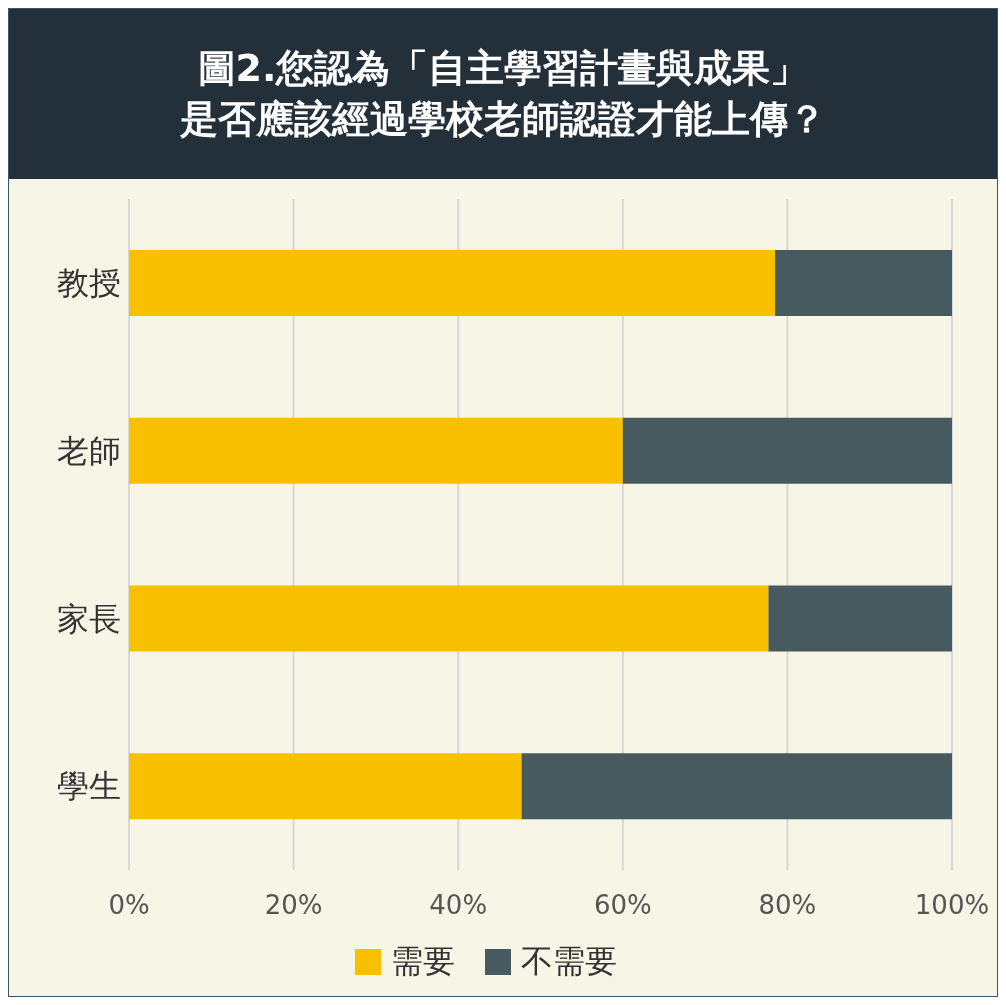  Describe the element at coordinates (503, 93) in the screenshot. I see `chart-title: 圖2.您認為「自主學習計畫與成果」是否應該經過學校老師認證才能上傳？` at that location.